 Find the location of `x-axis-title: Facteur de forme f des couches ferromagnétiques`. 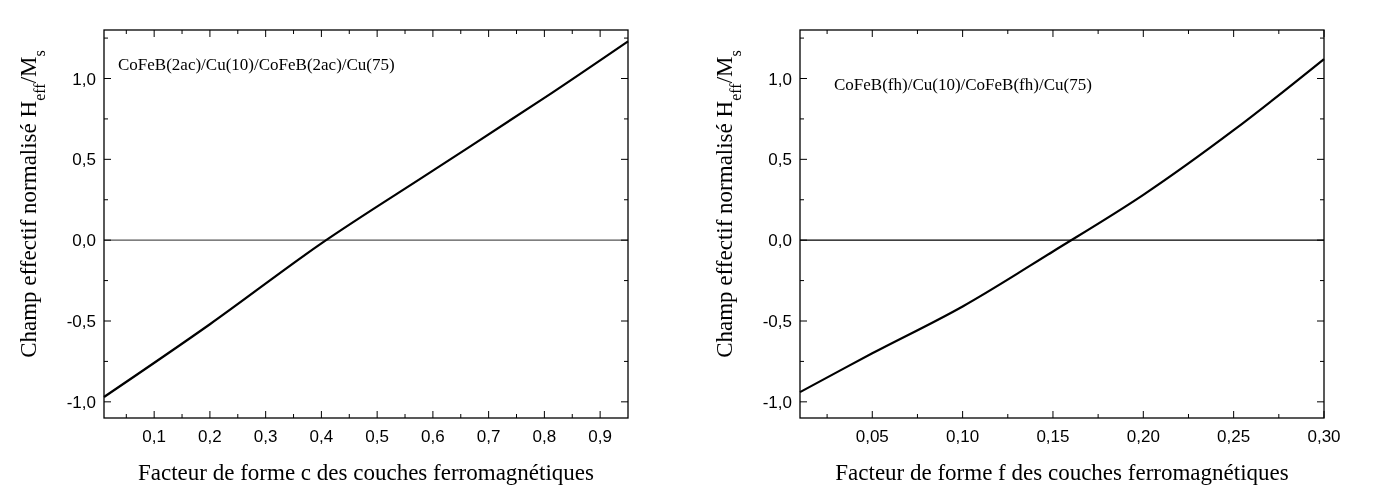

x-axis-title: Facteur de forme f des couches ferromagnétiques is located at coordinates (1062, 472).